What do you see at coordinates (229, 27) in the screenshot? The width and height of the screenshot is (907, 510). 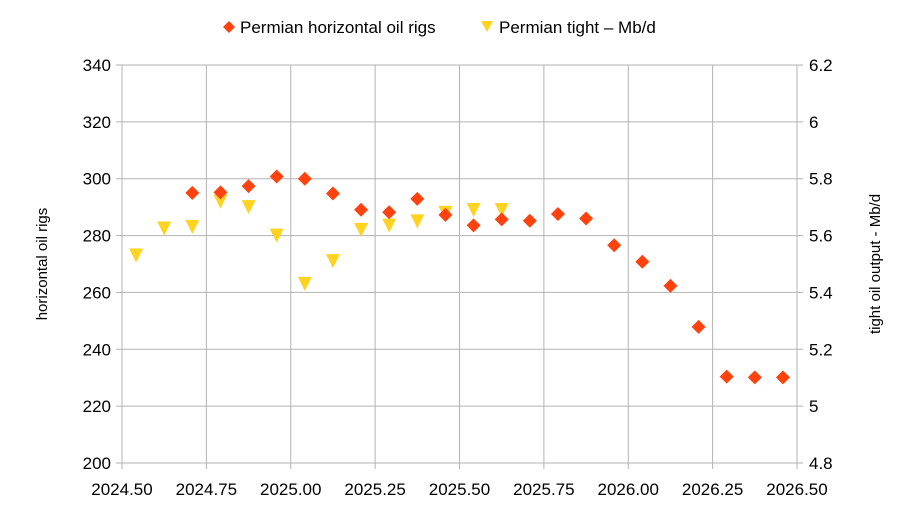 I see `legend-diamond-icon` at bounding box center [229, 27].